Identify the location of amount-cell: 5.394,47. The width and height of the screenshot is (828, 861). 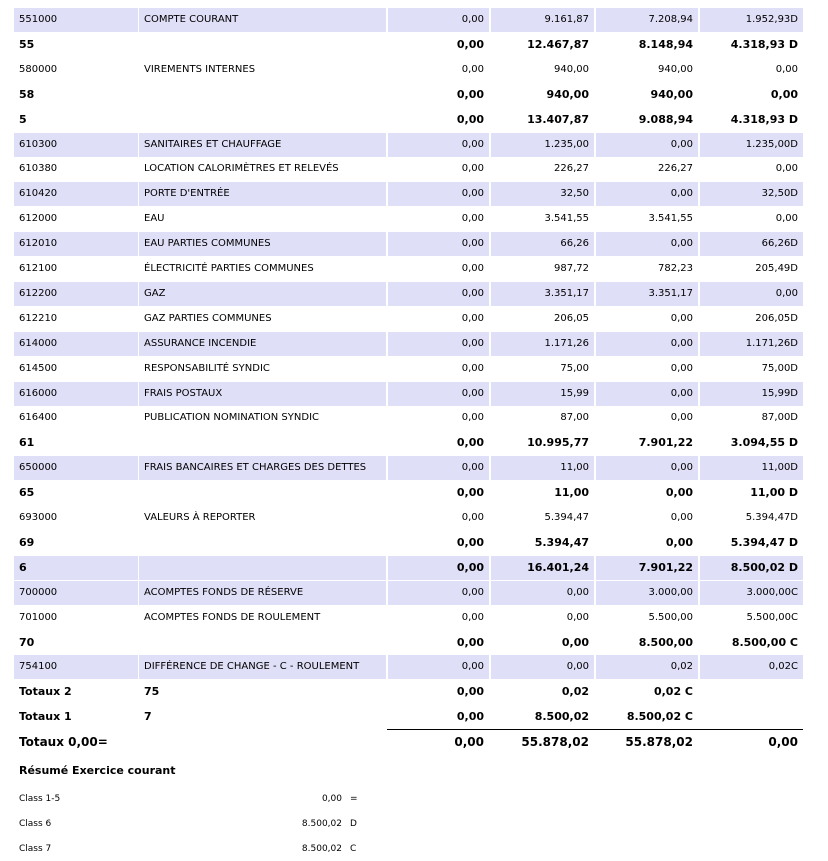
(561, 542).